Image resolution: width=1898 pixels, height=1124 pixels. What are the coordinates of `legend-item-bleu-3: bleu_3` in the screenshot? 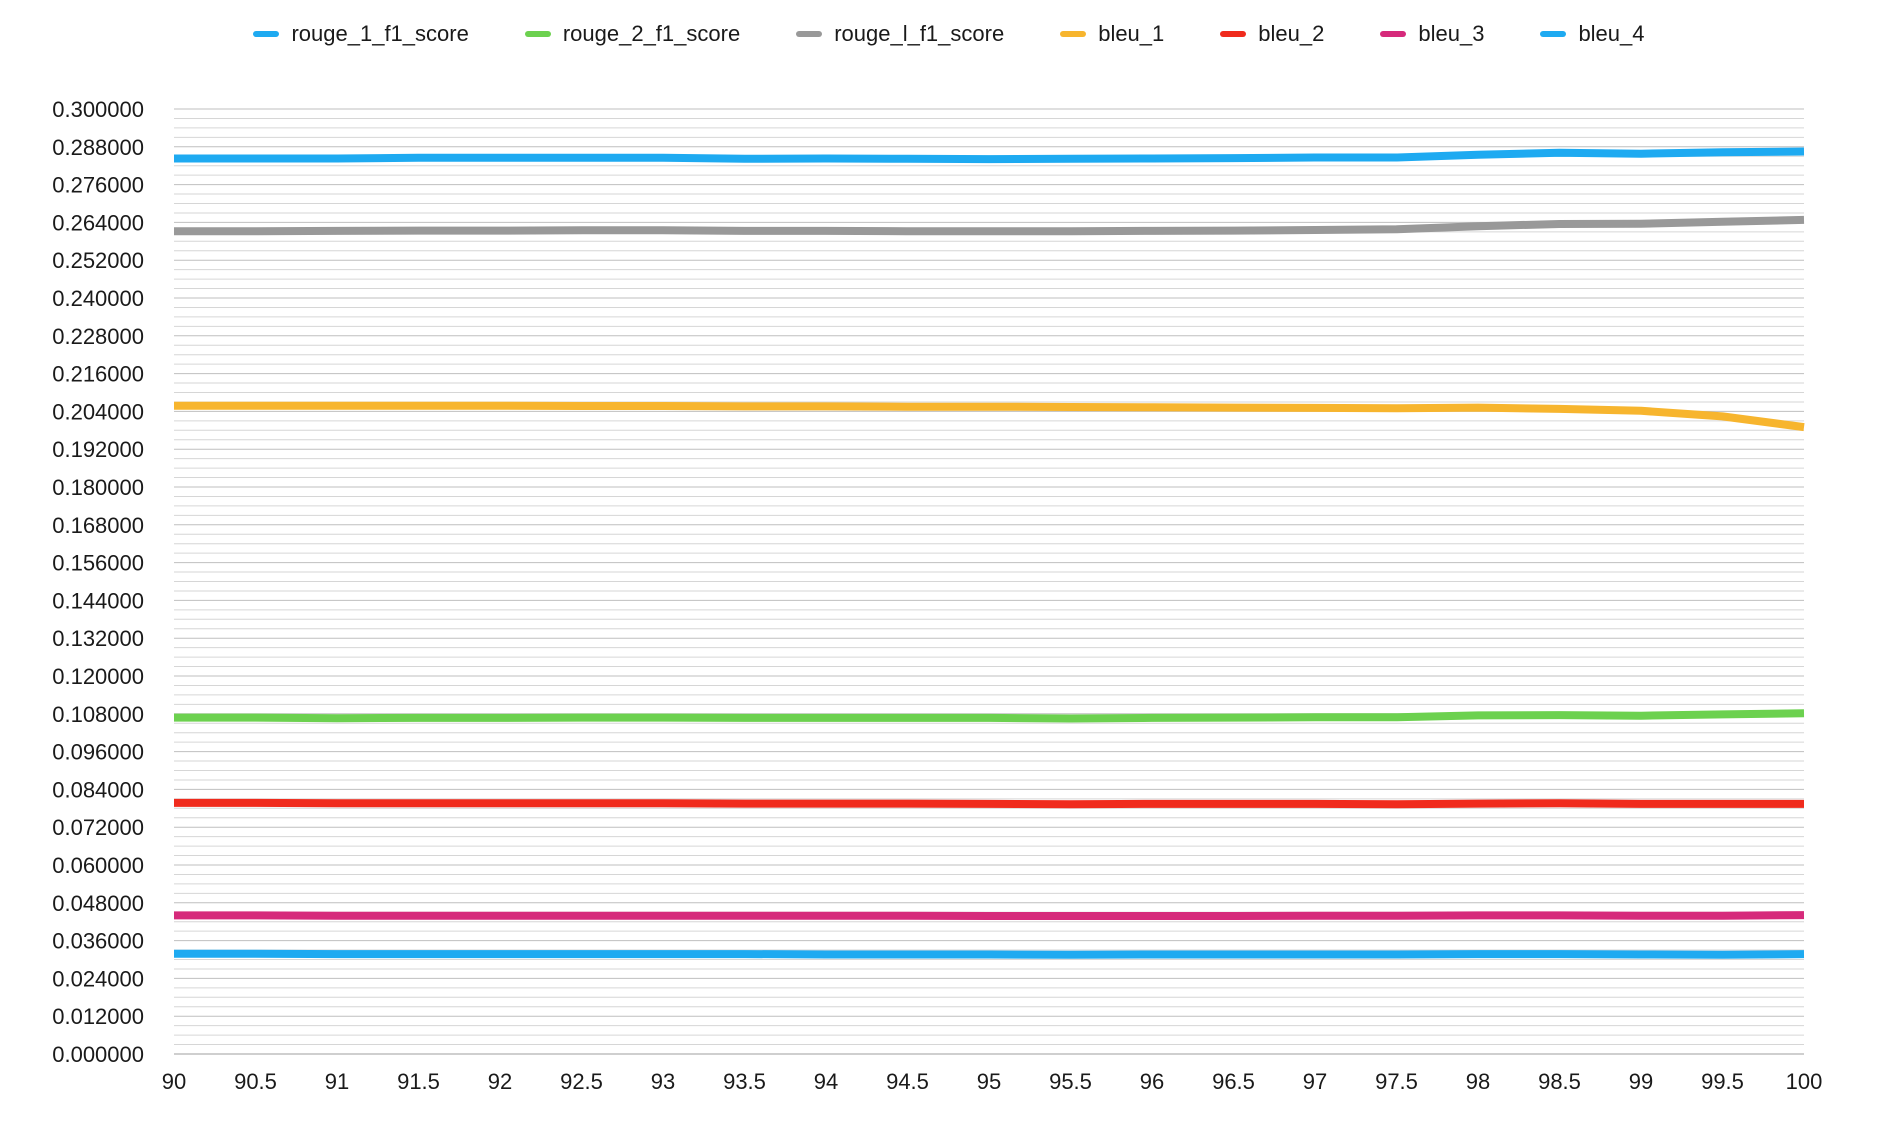 It's located at (1432, 34).